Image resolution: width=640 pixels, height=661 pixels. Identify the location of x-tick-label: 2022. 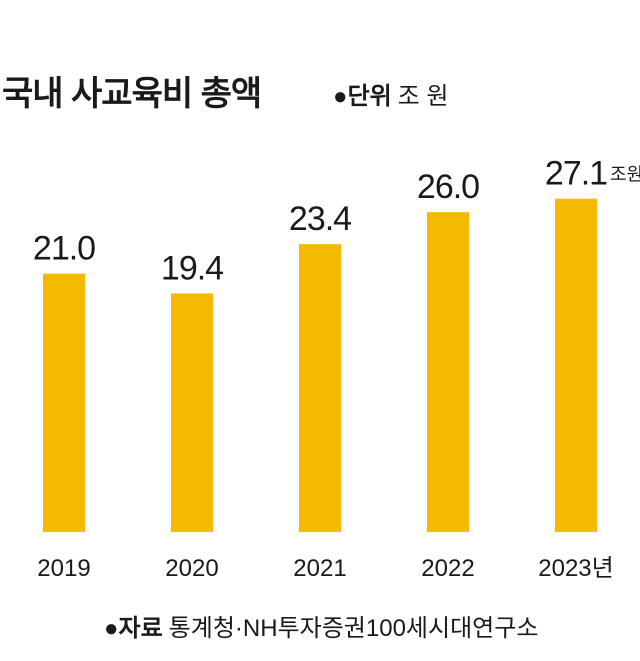
(447, 568).